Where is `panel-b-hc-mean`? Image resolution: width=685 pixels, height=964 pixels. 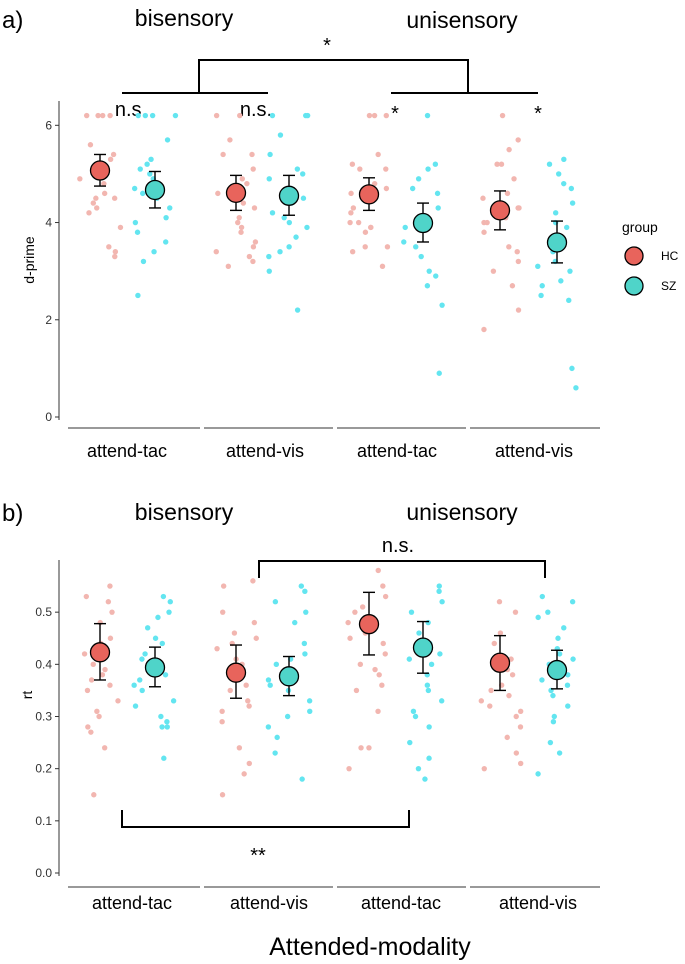 panel-b-hc-mean is located at coordinates (236, 672).